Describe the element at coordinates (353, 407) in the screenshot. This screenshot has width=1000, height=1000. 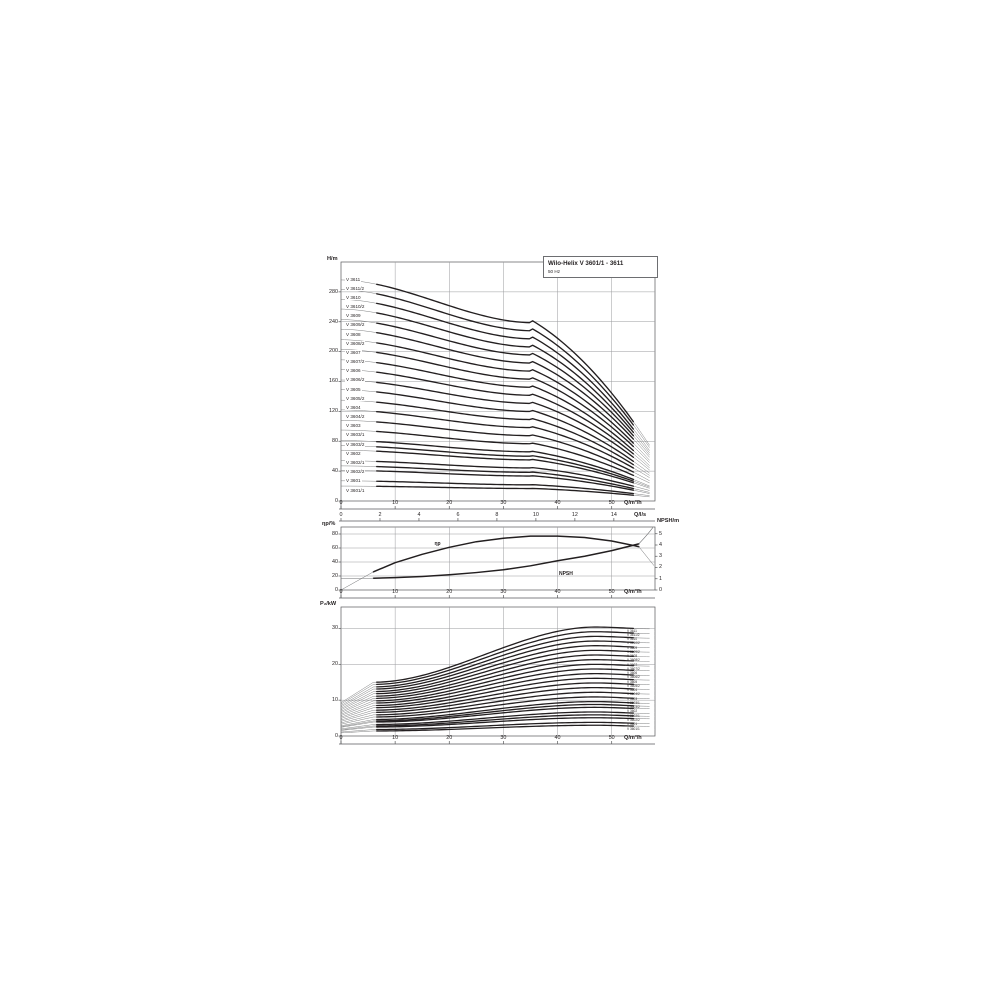
I see `head-curve-label: V 3604` at that location.